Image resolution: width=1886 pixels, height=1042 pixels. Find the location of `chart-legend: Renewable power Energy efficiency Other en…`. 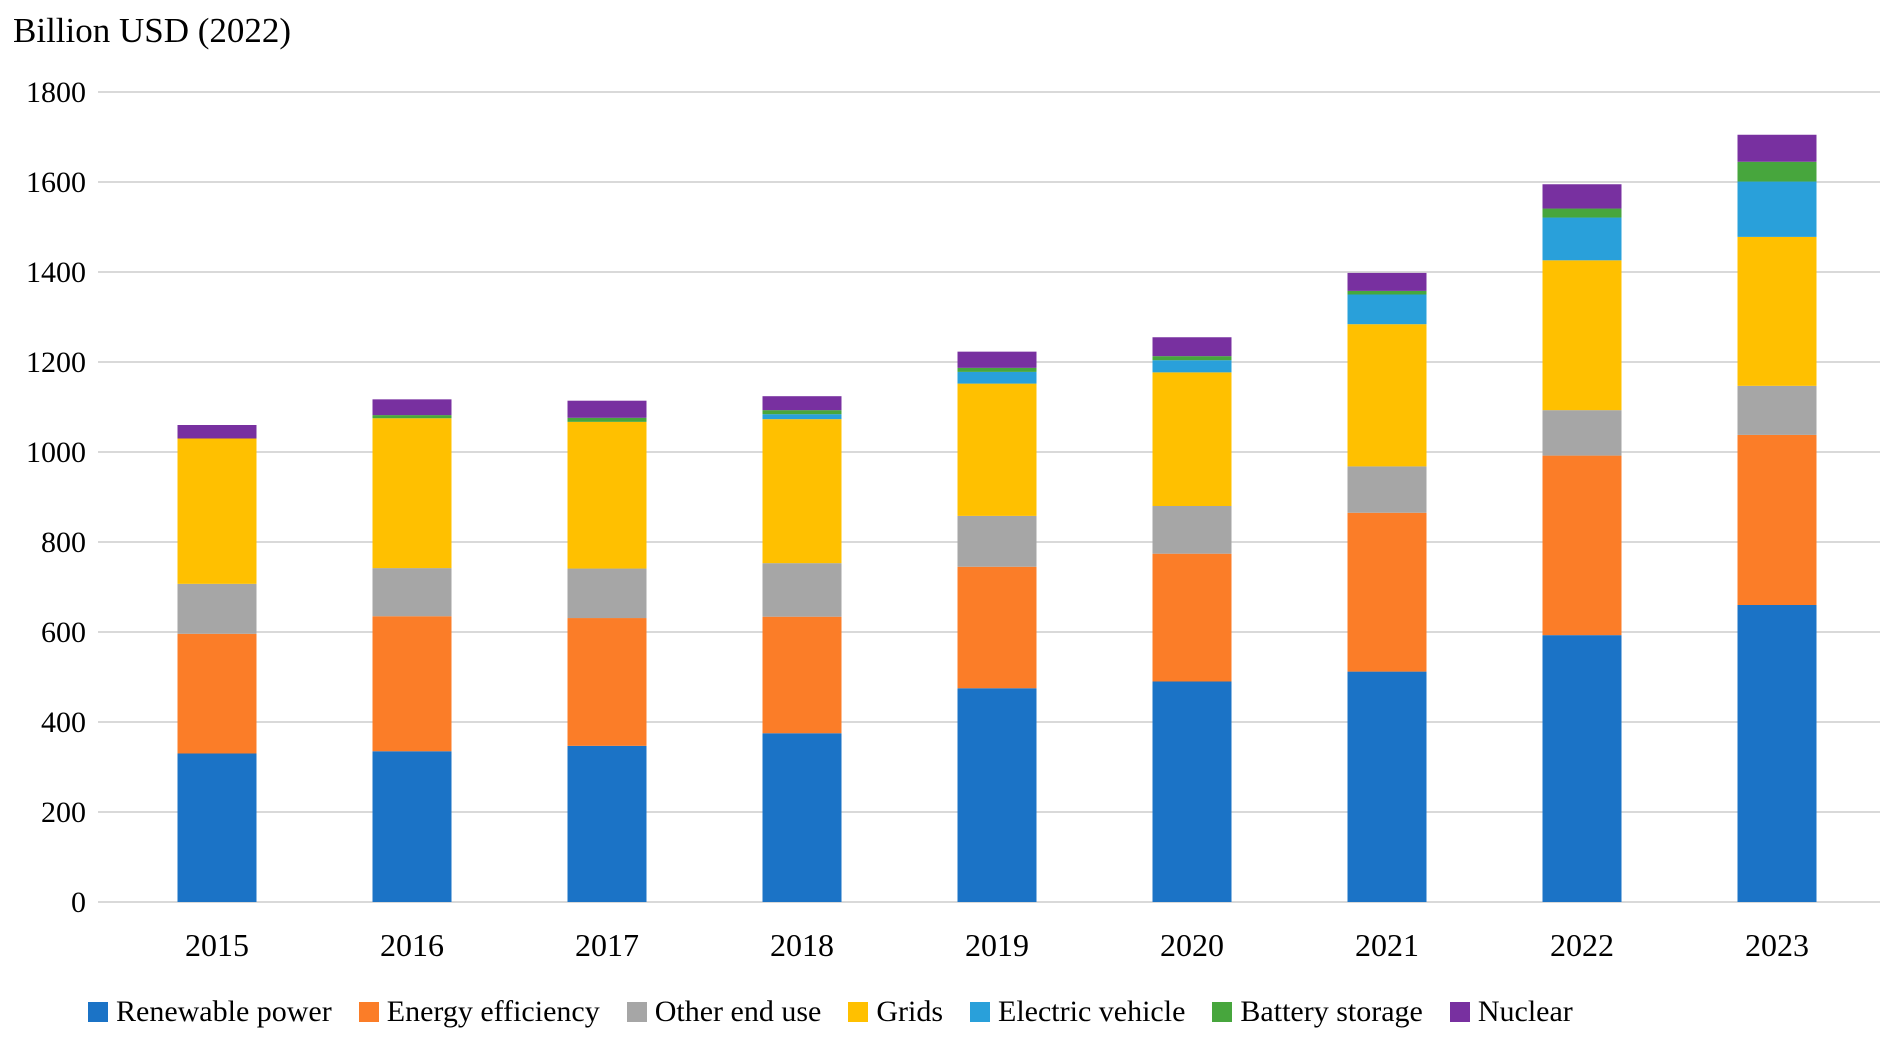

chart-legend: Renewable power Energy efficiency Other en… is located at coordinates (982, 1012).